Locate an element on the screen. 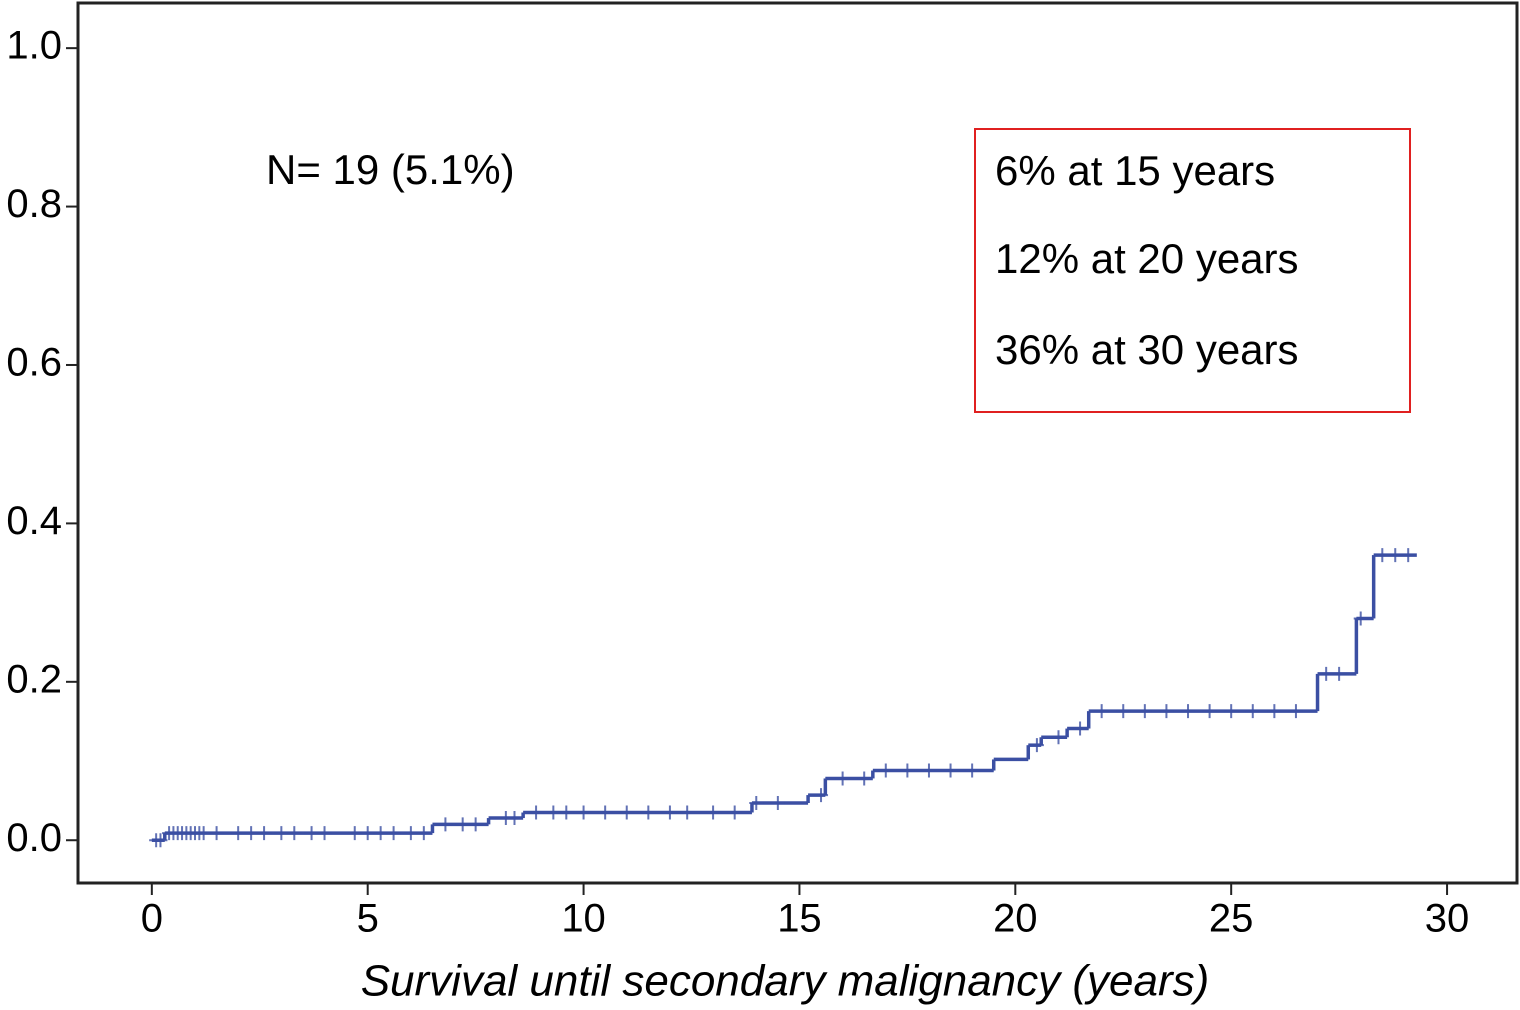 The image size is (1520, 1010). x-tick-label: 20 is located at coordinates (1015, 919).